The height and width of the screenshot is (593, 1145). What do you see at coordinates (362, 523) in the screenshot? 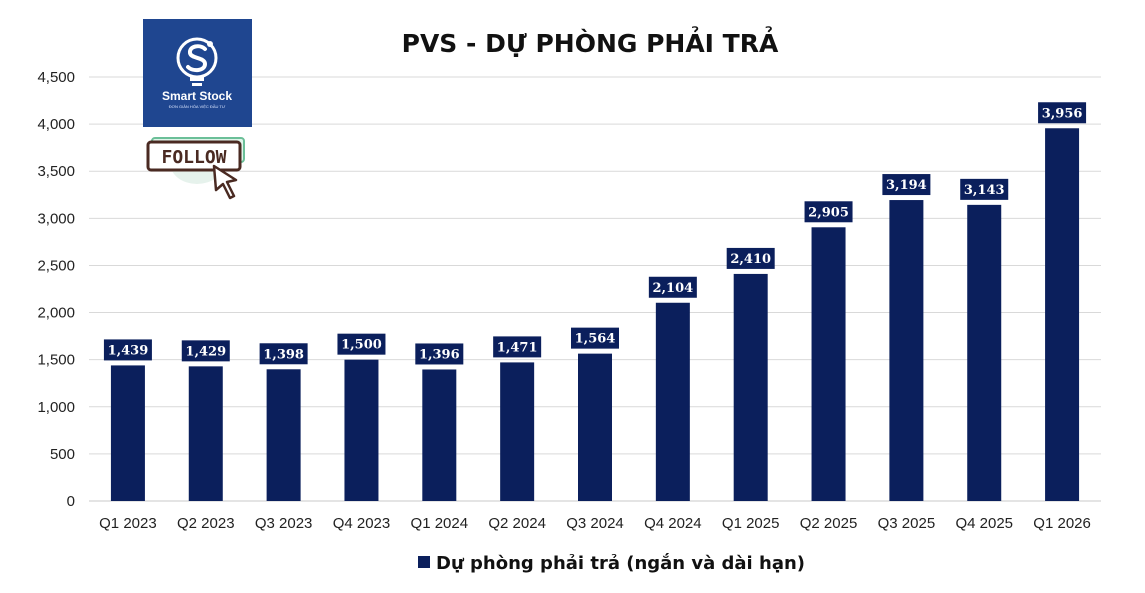
I see `x-tick-label: Q4 2023` at bounding box center [362, 523].